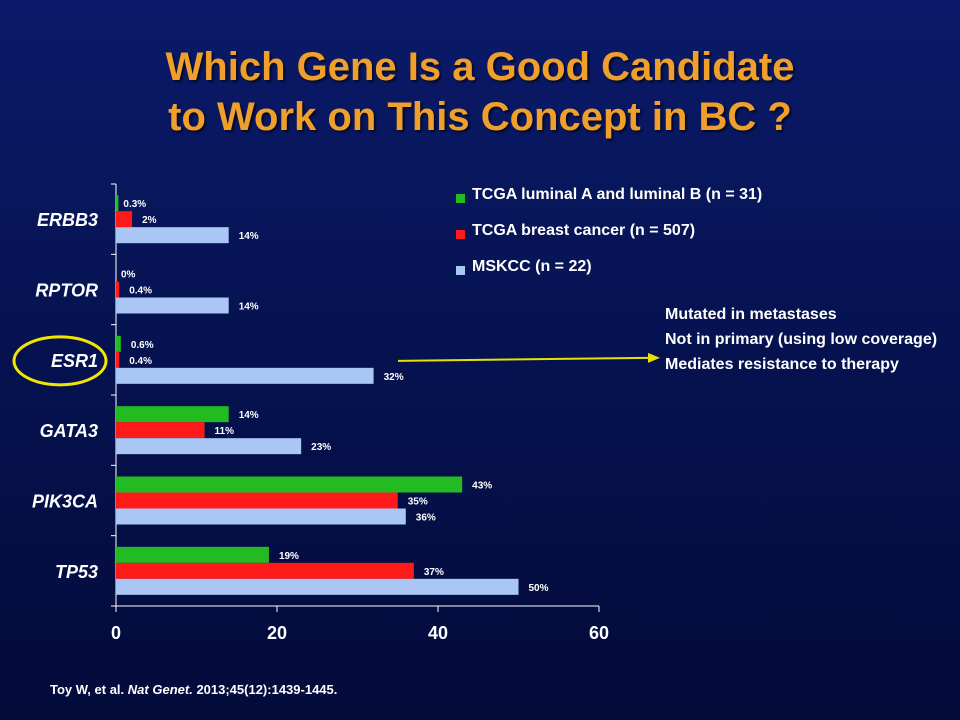  I want to click on highlight-circle, so click(60, 361).